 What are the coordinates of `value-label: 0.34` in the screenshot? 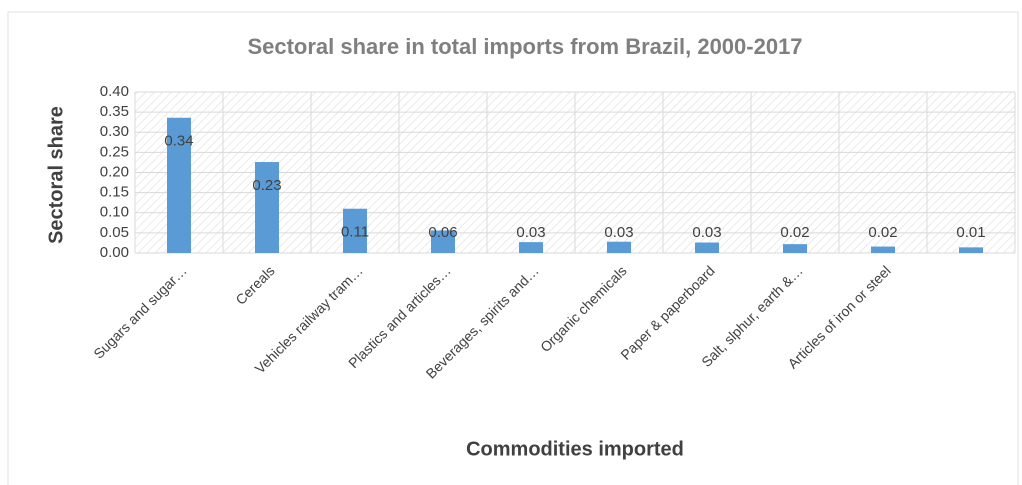 It's located at (178, 141).